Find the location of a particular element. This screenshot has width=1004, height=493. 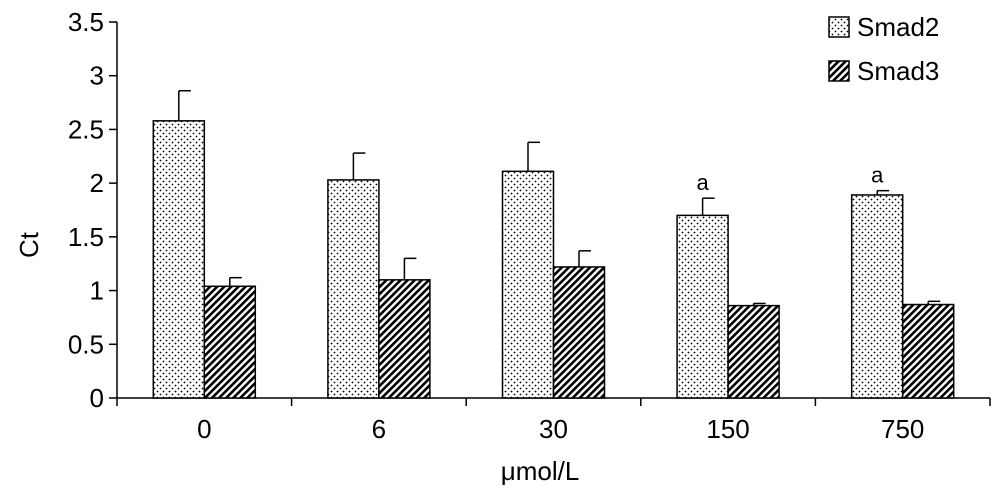

legend-label-smad2: Smad2 is located at coordinates (898, 27).